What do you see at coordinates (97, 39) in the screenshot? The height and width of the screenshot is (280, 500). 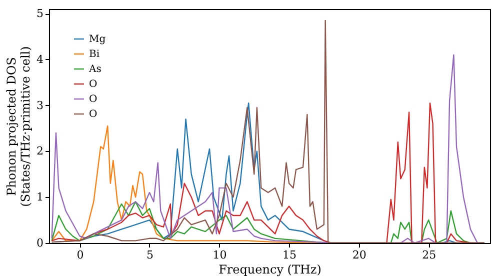 I see `legend-label: Mg` at bounding box center [97, 39].